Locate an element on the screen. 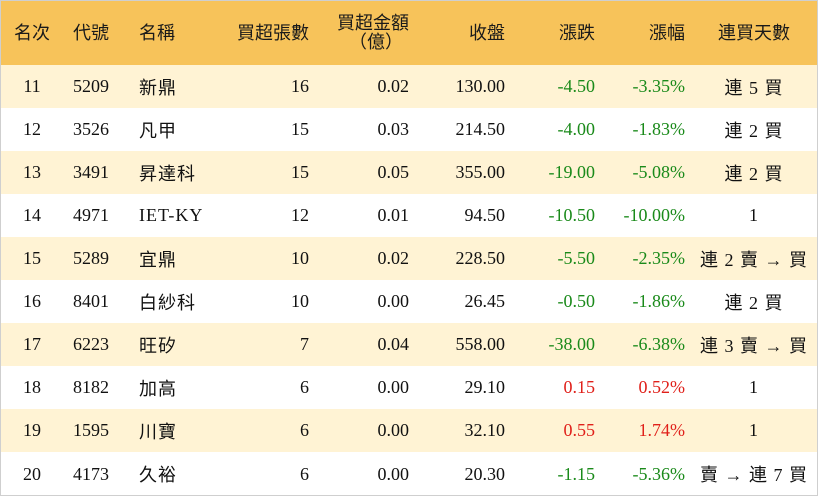 This screenshot has height=496, width=818. table-row: 13 3491 昇達科 15 0.05 355.00 -19.00 -5.08% 連 2 買 is located at coordinates (409, 172).